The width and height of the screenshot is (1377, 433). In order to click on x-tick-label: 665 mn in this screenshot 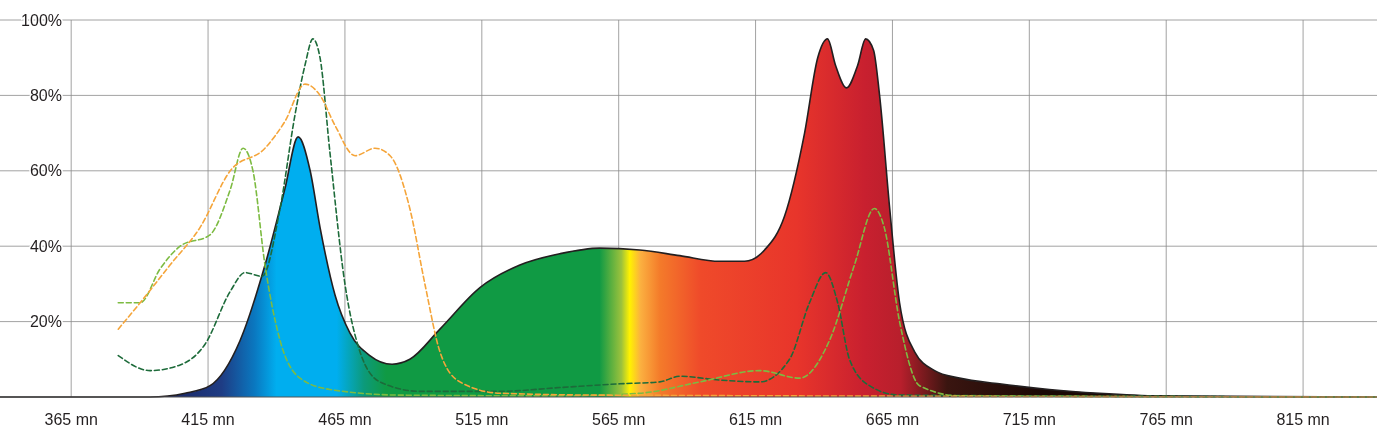, I will do `click(892, 419)`.